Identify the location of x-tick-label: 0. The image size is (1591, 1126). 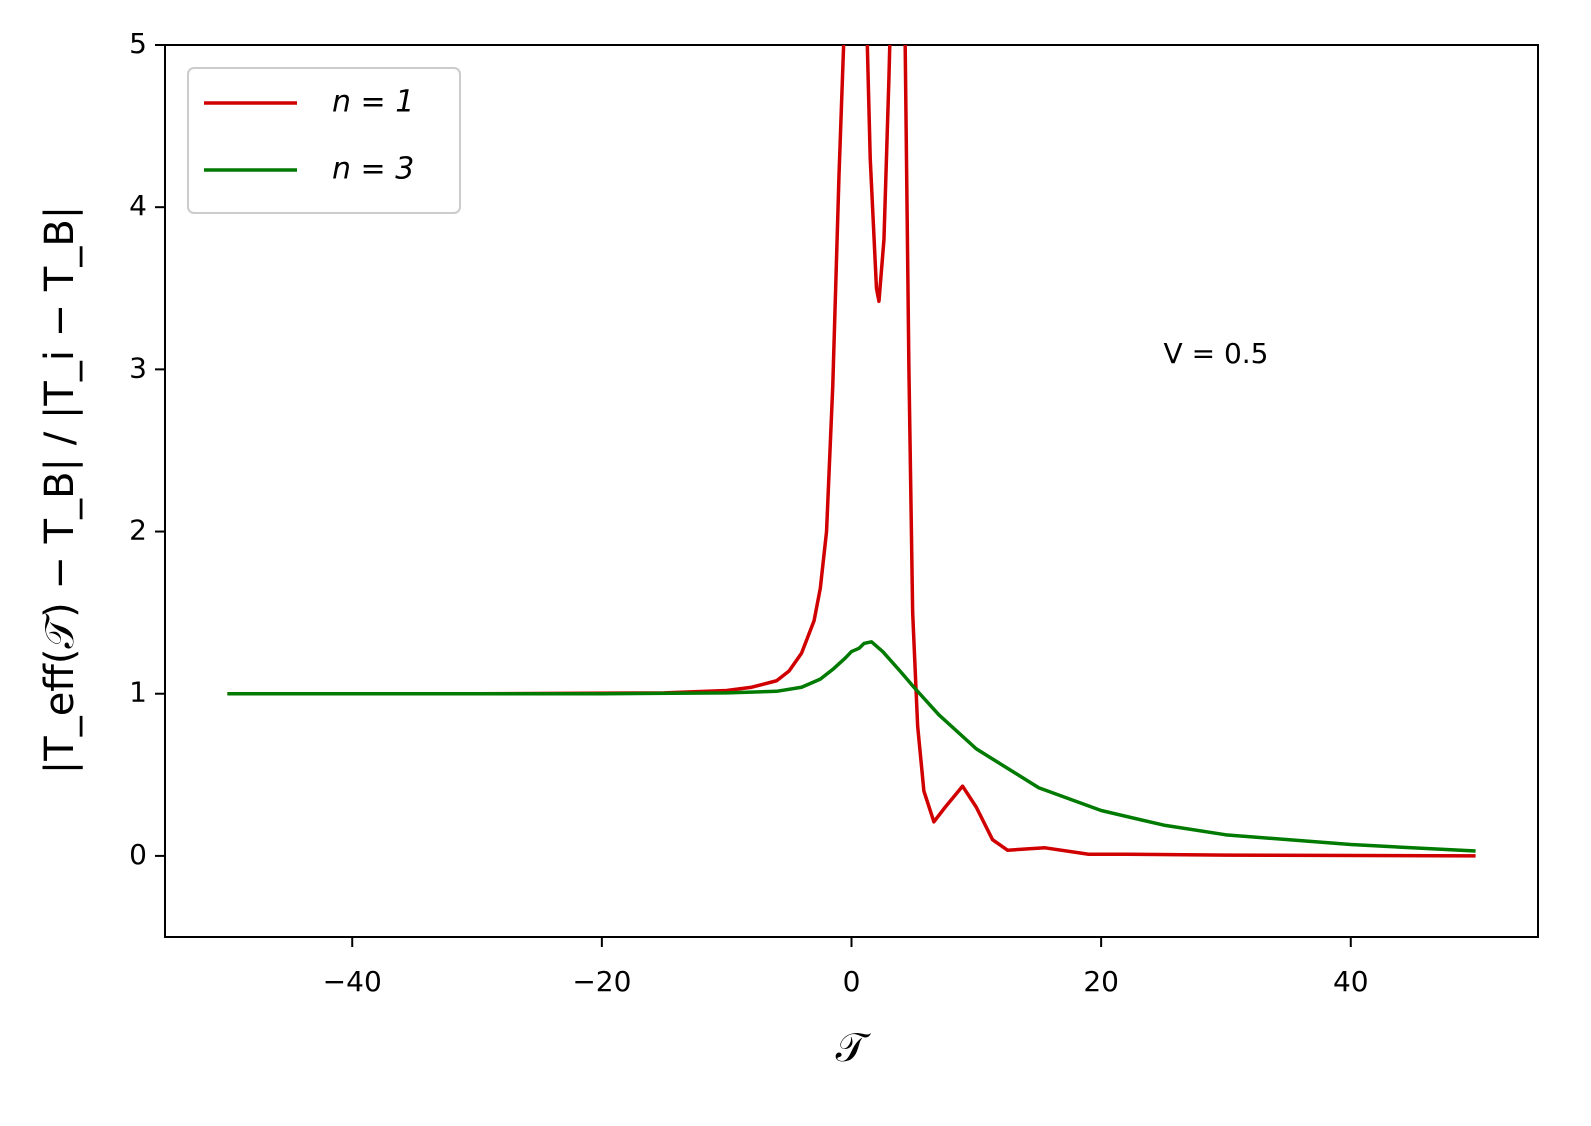
(852, 981).